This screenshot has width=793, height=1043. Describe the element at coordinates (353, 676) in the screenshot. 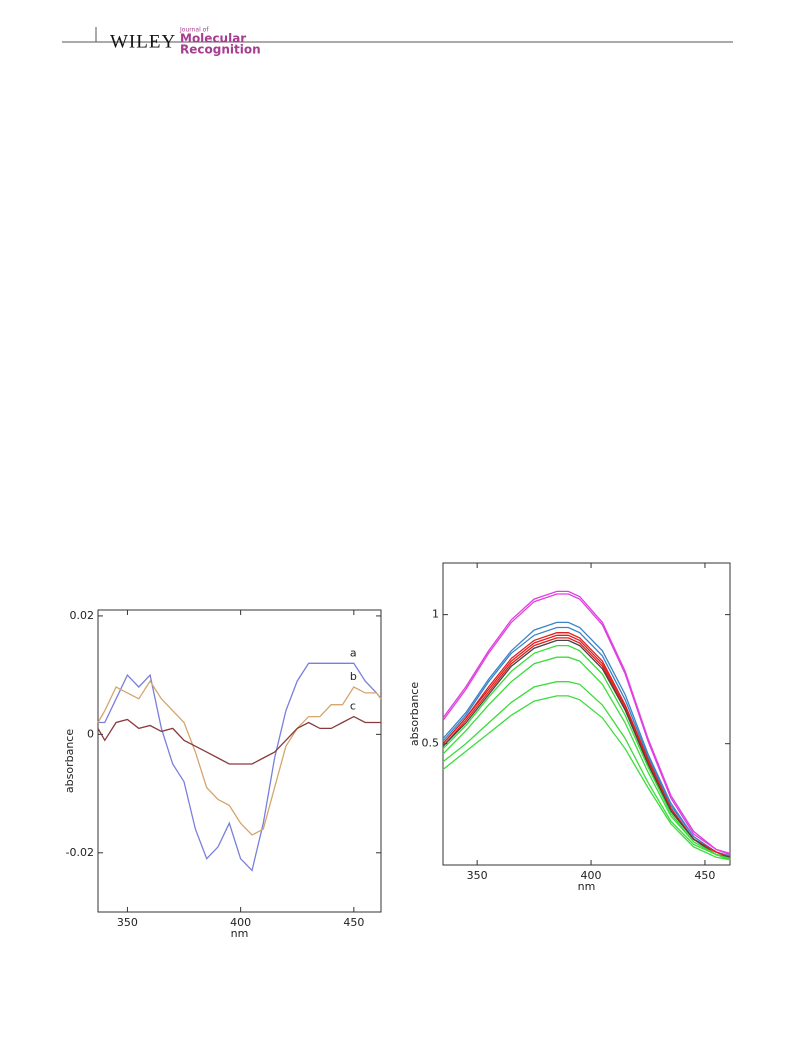

I see `series-label: b` at that location.